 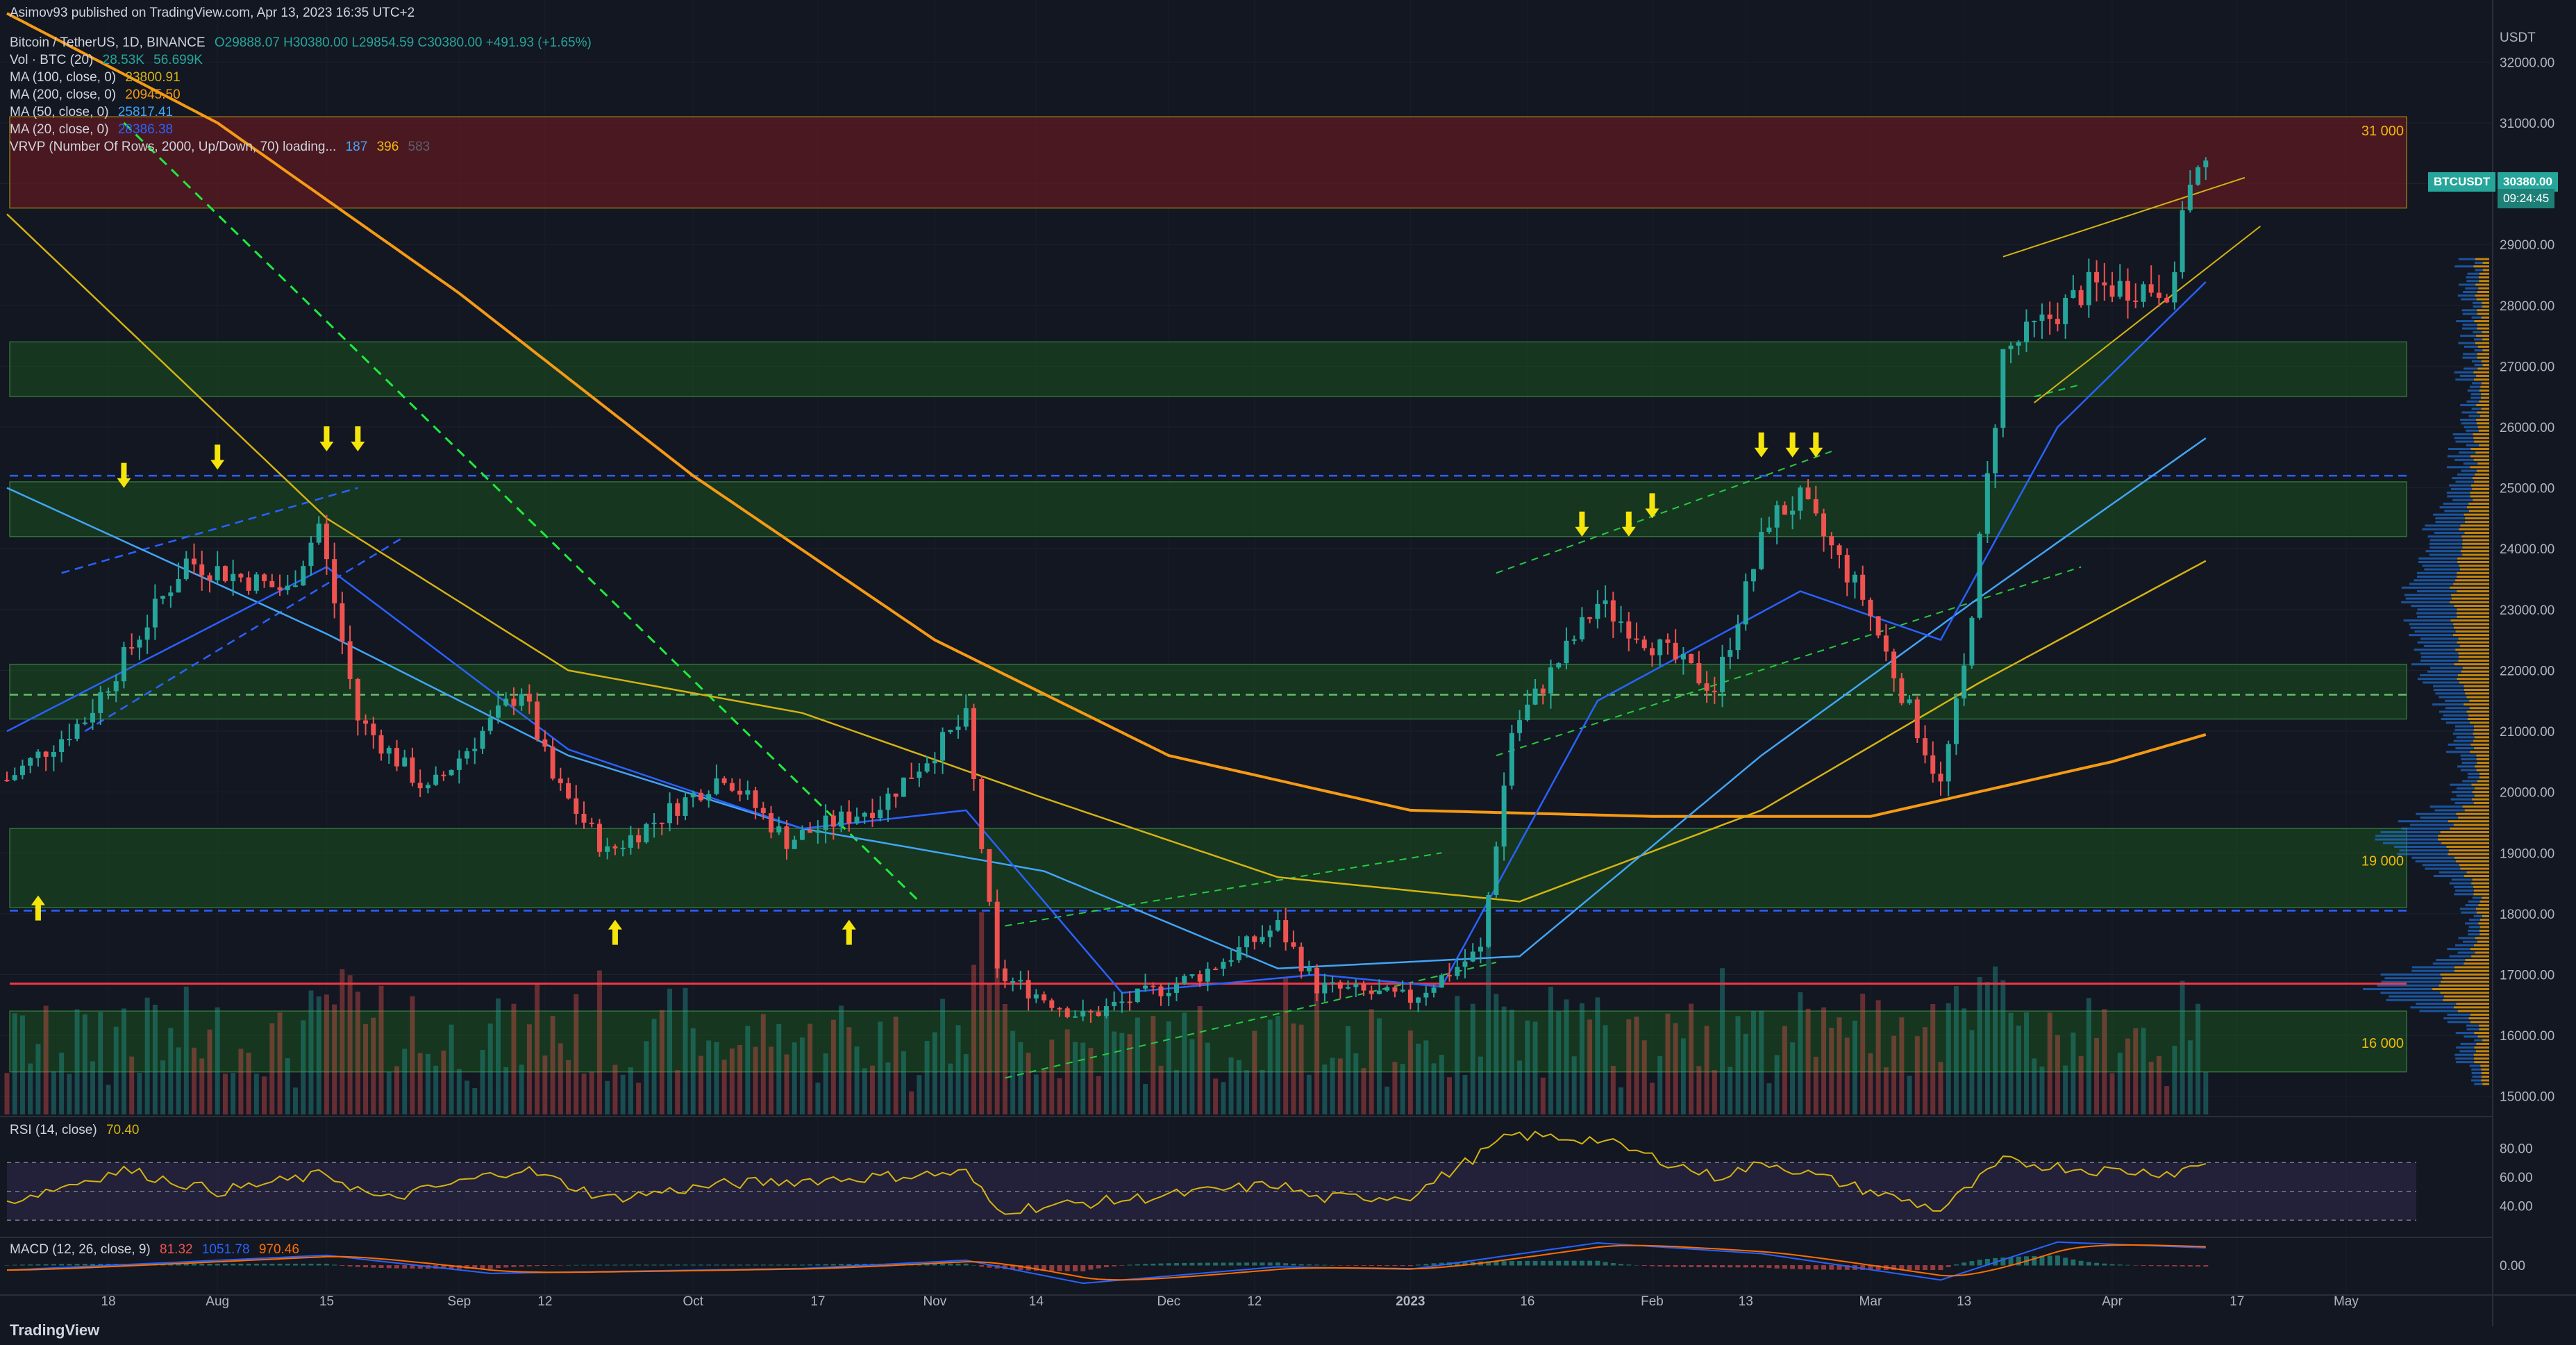 What do you see at coordinates (94, 130) in the screenshot?
I see `legend-ma20: MA (20, close, 0) 28386.38` at bounding box center [94, 130].